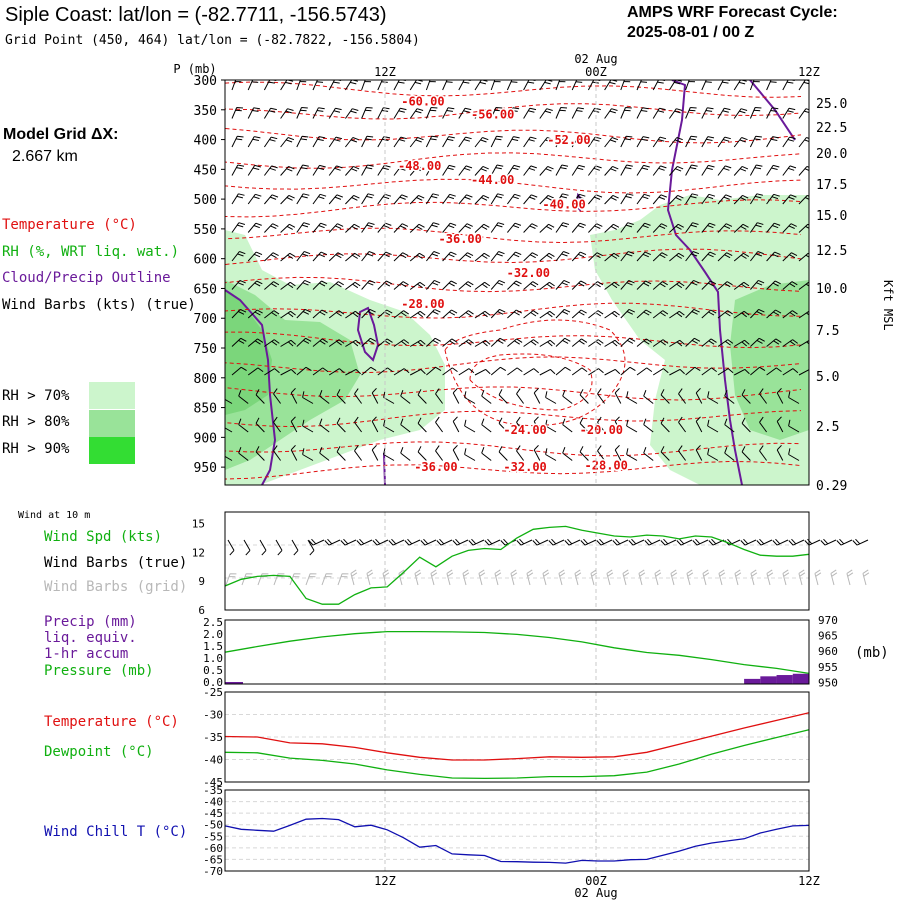 The width and height of the screenshot is (900, 900). What do you see at coordinates (205, 438) in the screenshot?
I see `pressure-tick-label: 900` at bounding box center [205, 438].